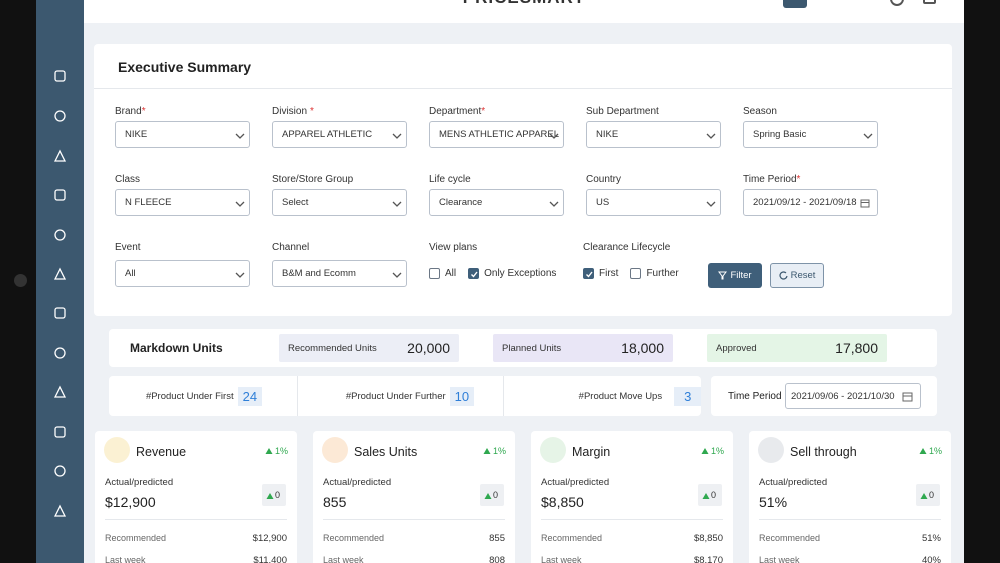 Image resolution: width=1000 pixels, height=563 pixels. What do you see at coordinates (293, 111) in the screenshot?
I see `field-label: Division *` at bounding box center [293, 111].